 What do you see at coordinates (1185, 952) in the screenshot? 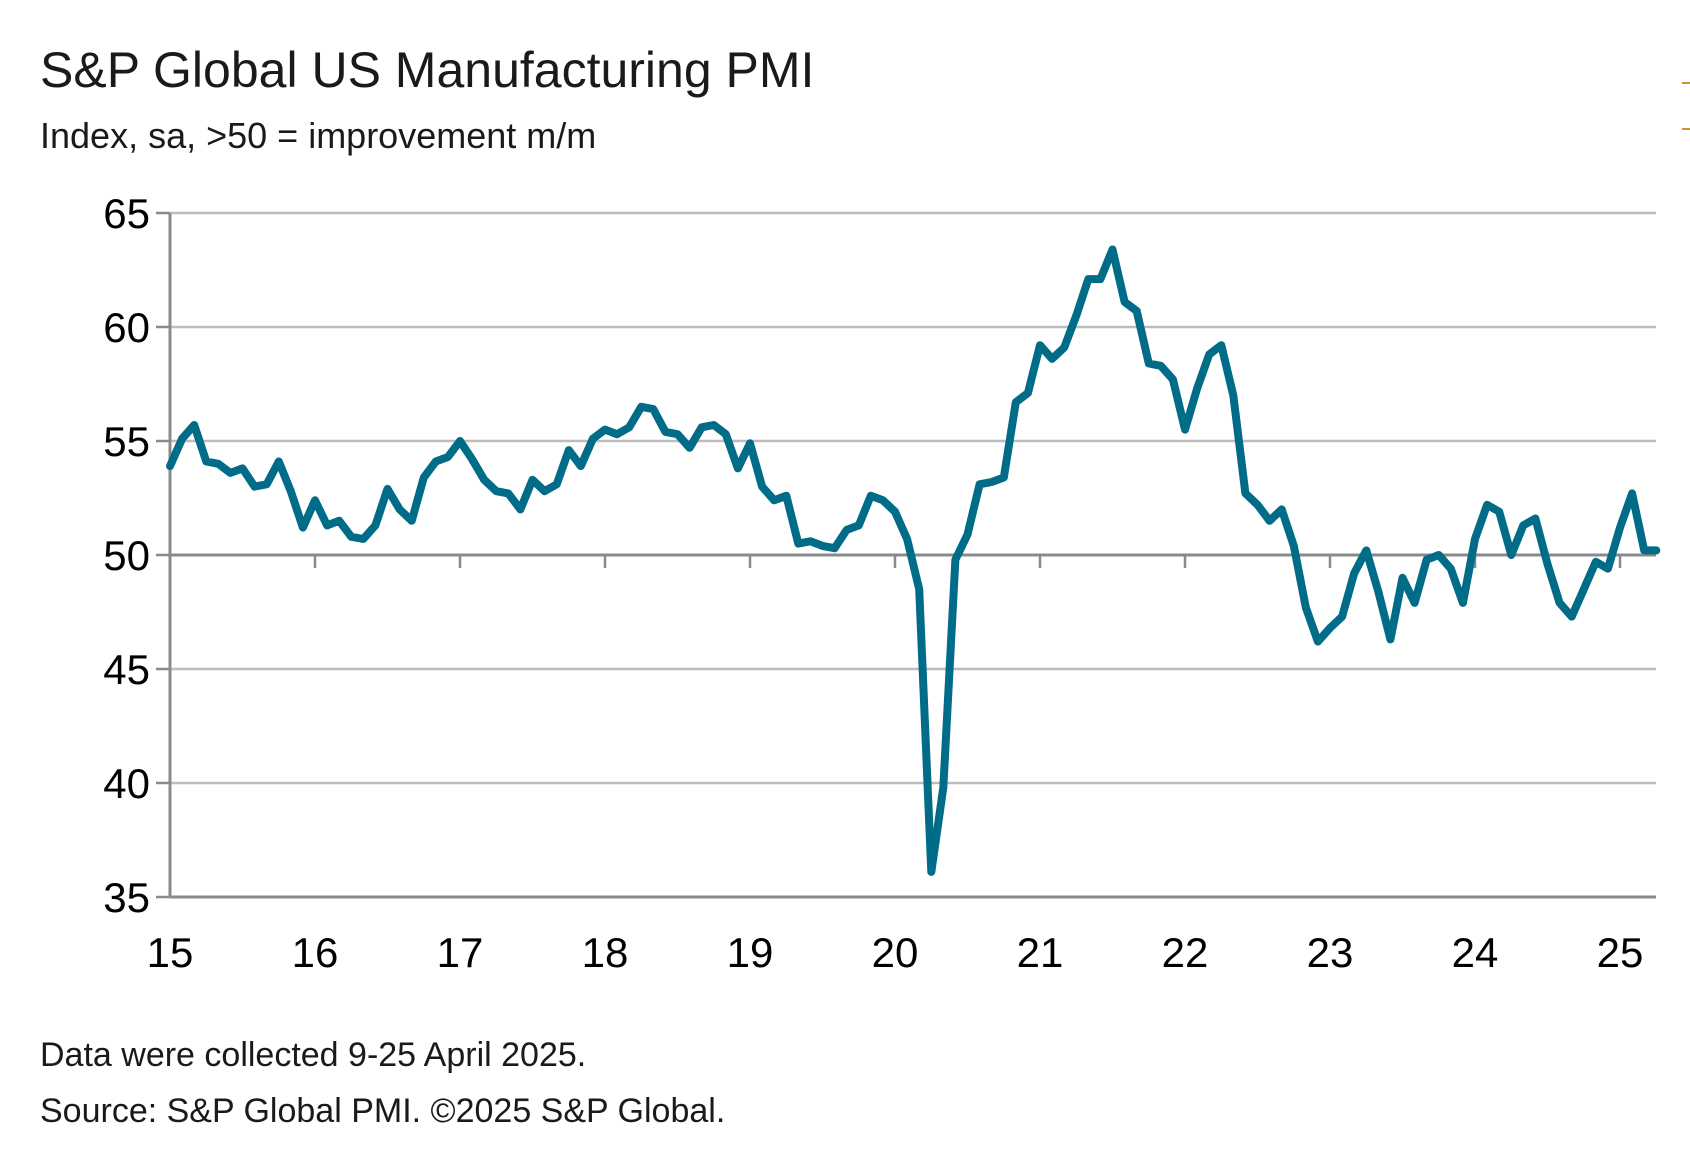
I see `x-tick-label-22: 22` at bounding box center [1185, 952].